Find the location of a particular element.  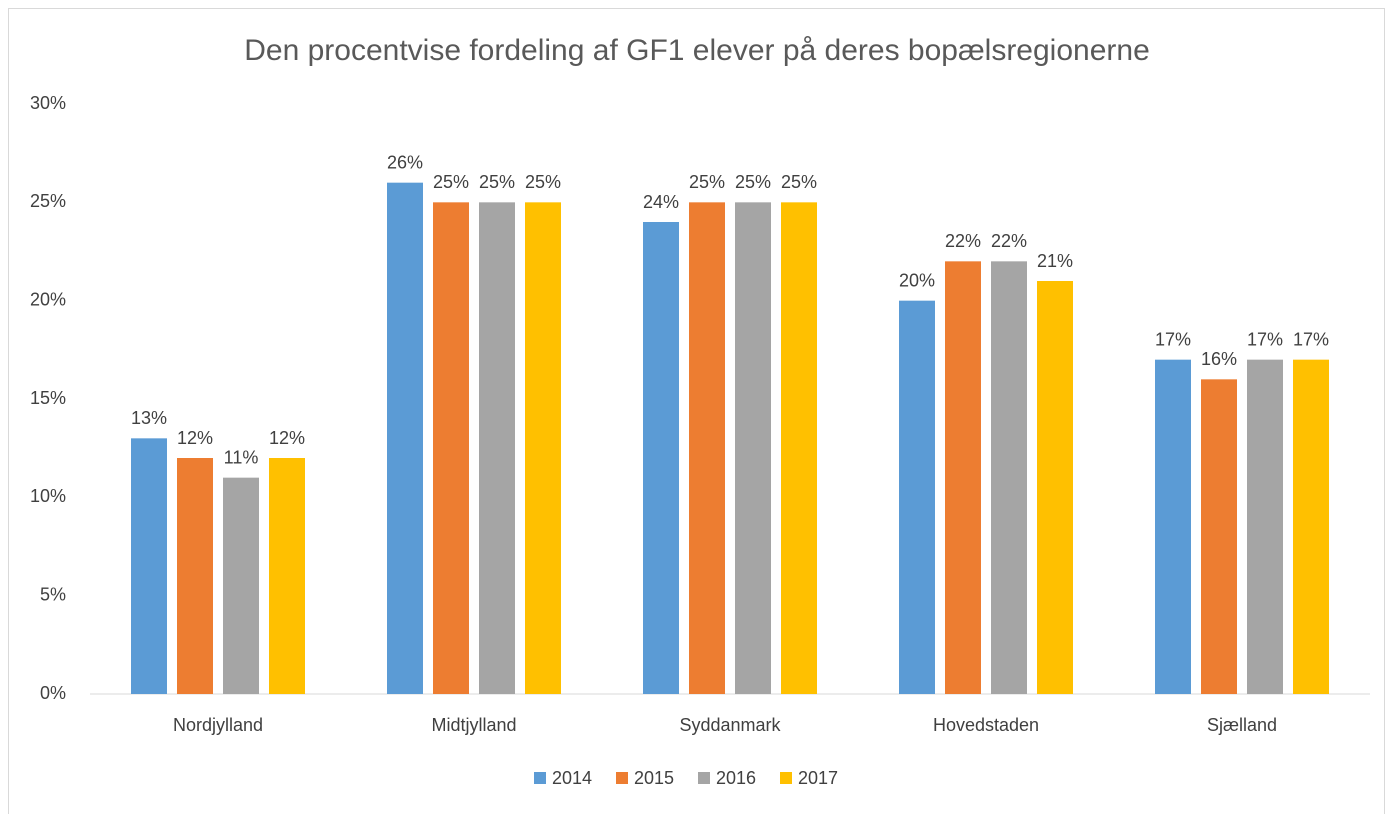

legend-label: 2014 is located at coordinates (572, 778).